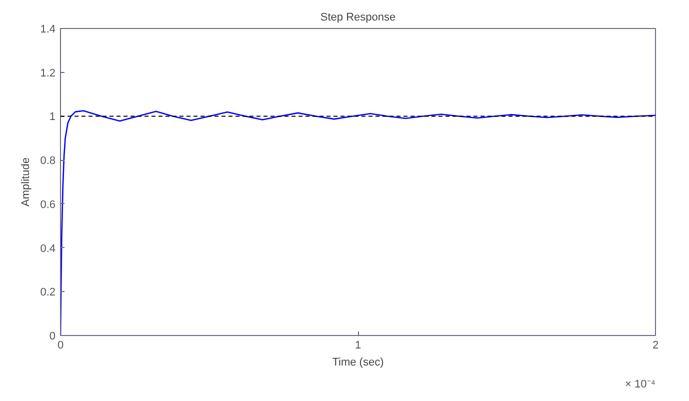  Describe the element at coordinates (26, 182) in the screenshot. I see `y-axis-title: Amplitude` at that location.